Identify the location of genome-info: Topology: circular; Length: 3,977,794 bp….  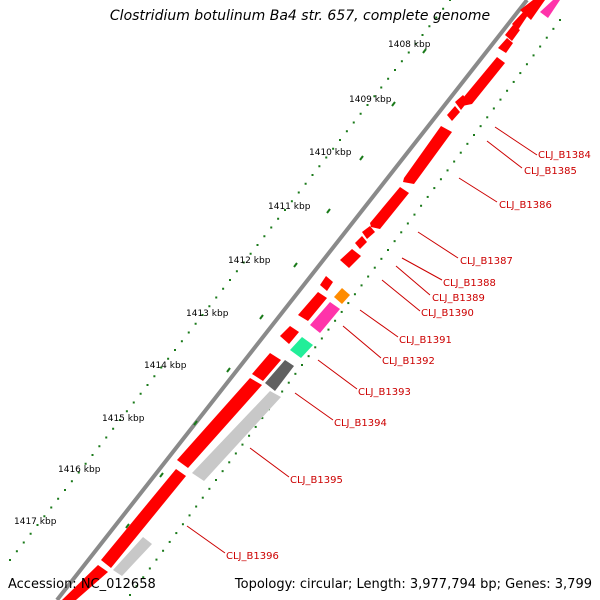
(413, 584).